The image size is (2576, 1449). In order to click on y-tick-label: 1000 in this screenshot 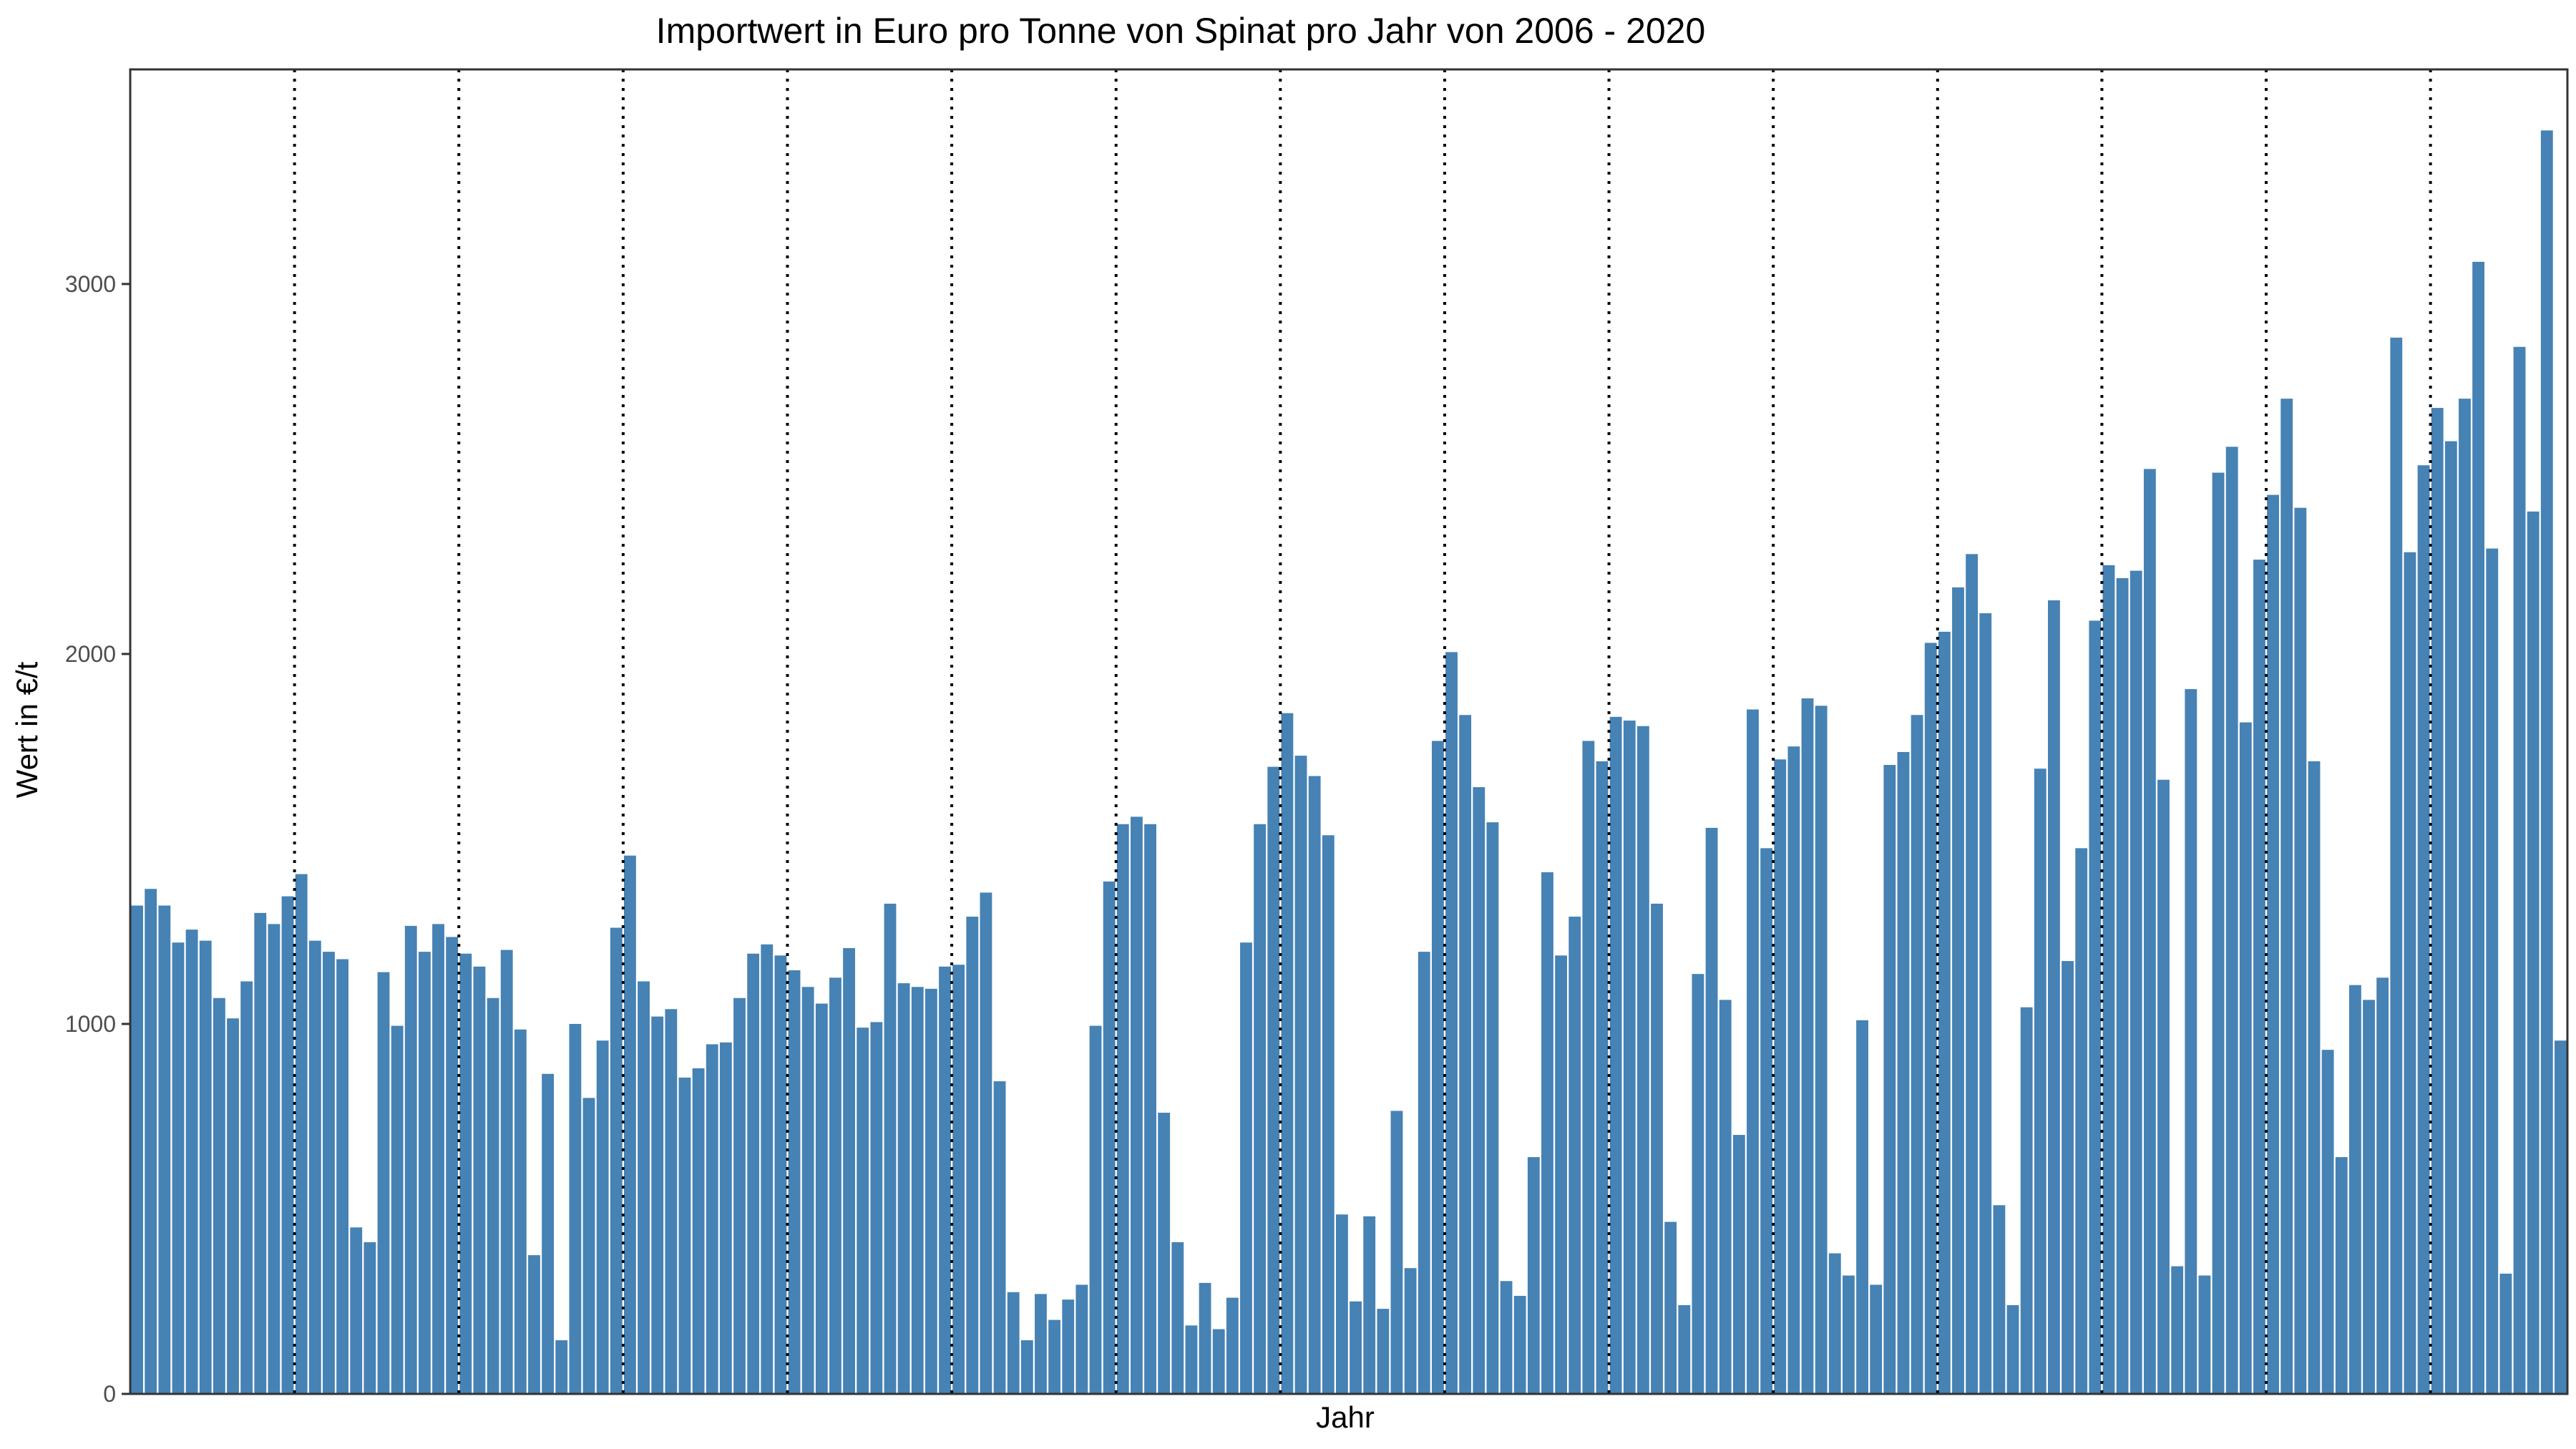, I will do `click(90, 1024)`.